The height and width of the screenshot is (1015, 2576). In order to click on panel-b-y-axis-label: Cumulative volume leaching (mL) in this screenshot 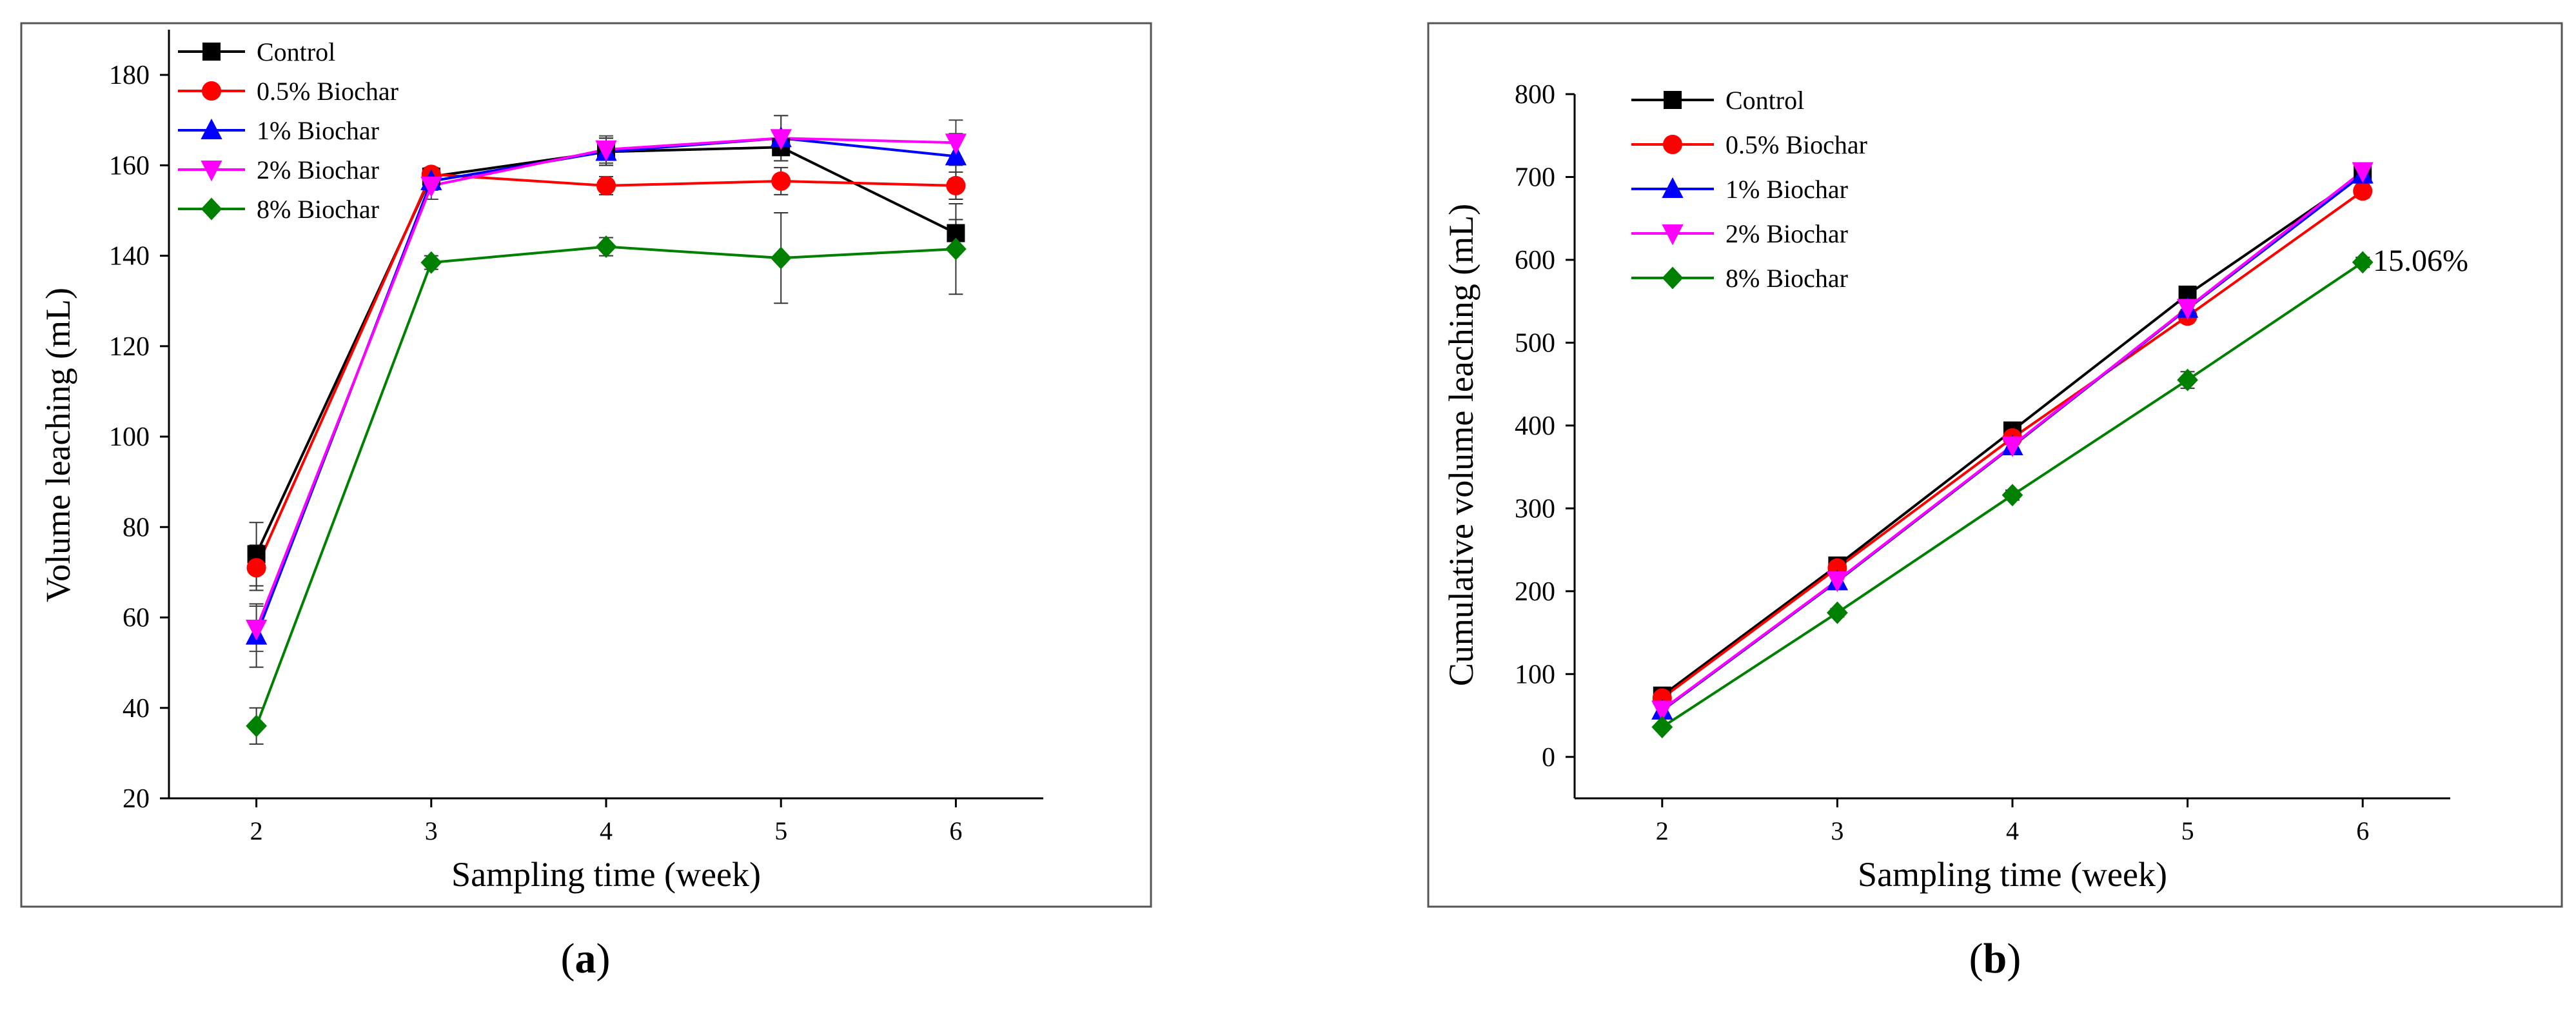, I will do `click(1461, 445)`.